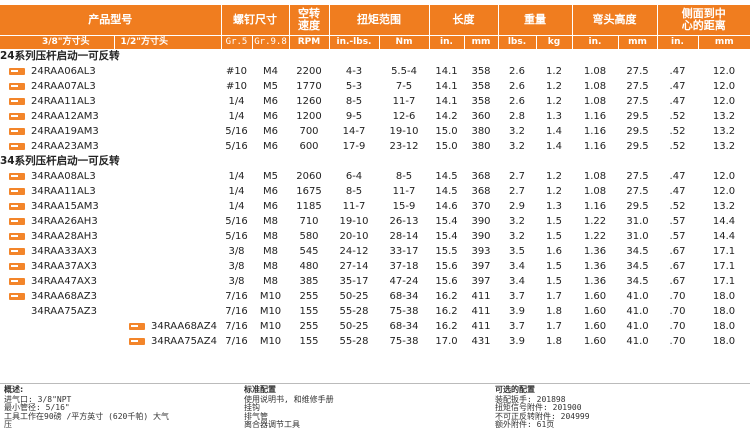 The width and height of the screenshot is (750, 439). What do you see at coordinates (404, 221) in the screenshot?
I see `torque-nm: 26-13` at bounding box center [404, 221].